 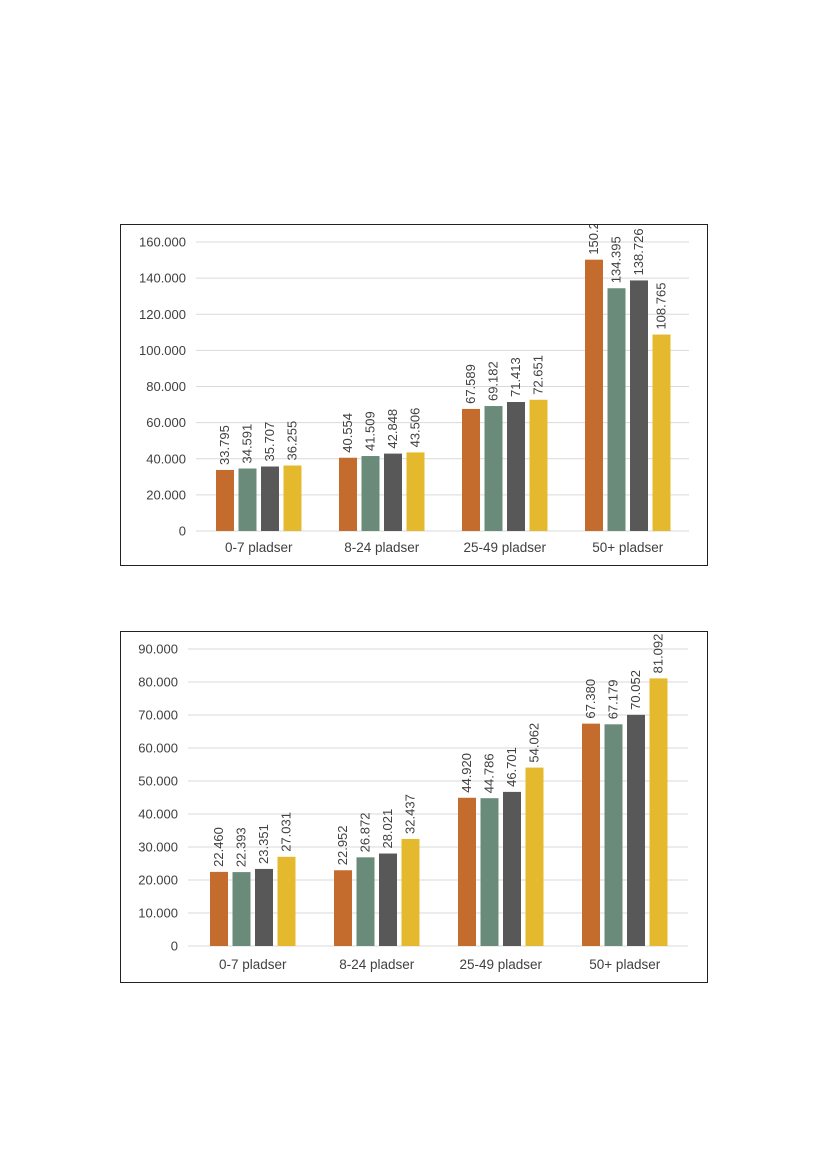 I want to click on data-label: 34.591, so click(x=247, y=444).